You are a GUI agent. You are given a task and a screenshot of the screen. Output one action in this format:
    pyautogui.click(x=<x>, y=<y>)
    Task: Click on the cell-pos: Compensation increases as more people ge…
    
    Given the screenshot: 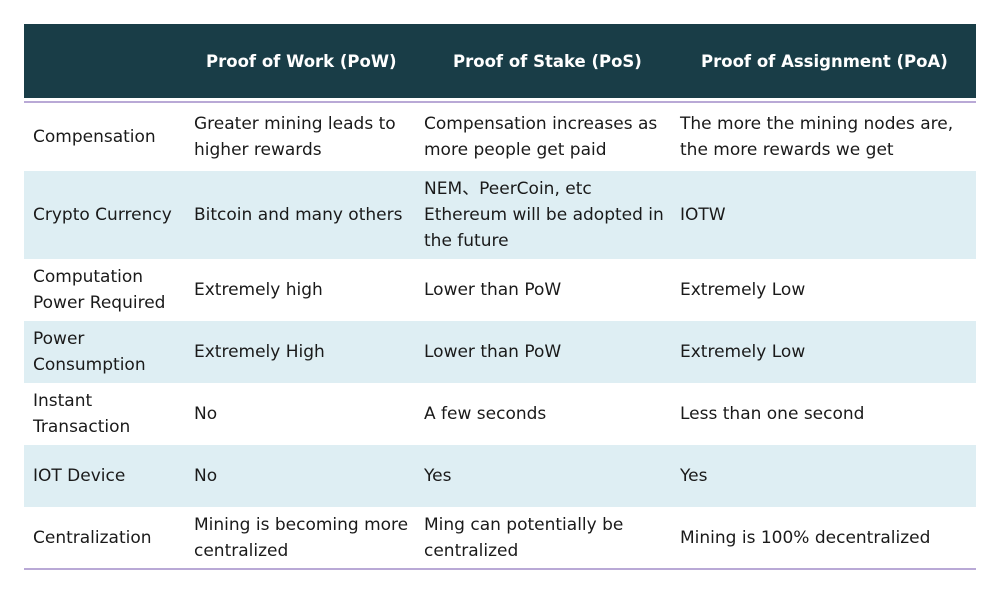 What is the action you would take?
    pyautogui.click(x=541, y=137)
    